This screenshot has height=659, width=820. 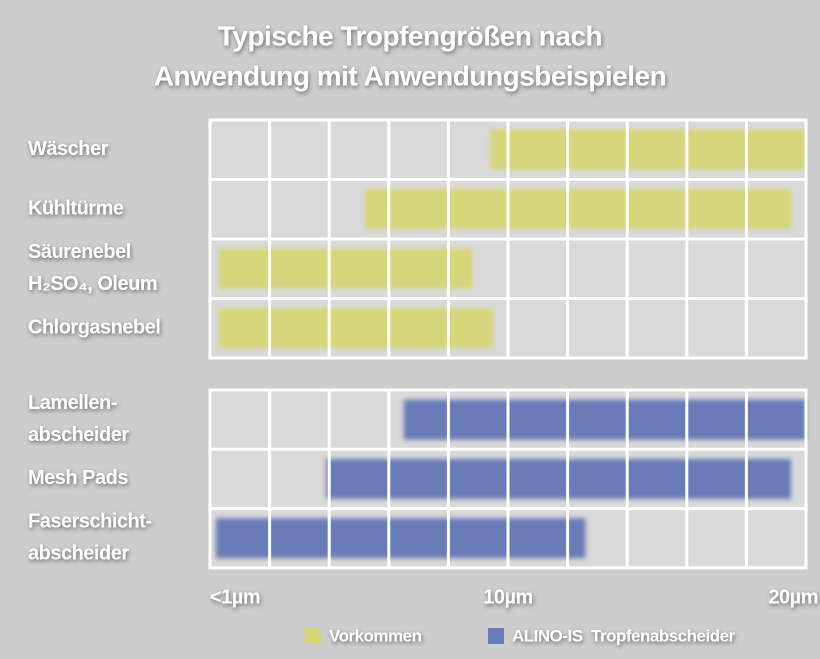 What do you see at coordinates (375, 635) in the screenshot?
I see `legend-label: Vorkommen` at bounding box center [375, 635].